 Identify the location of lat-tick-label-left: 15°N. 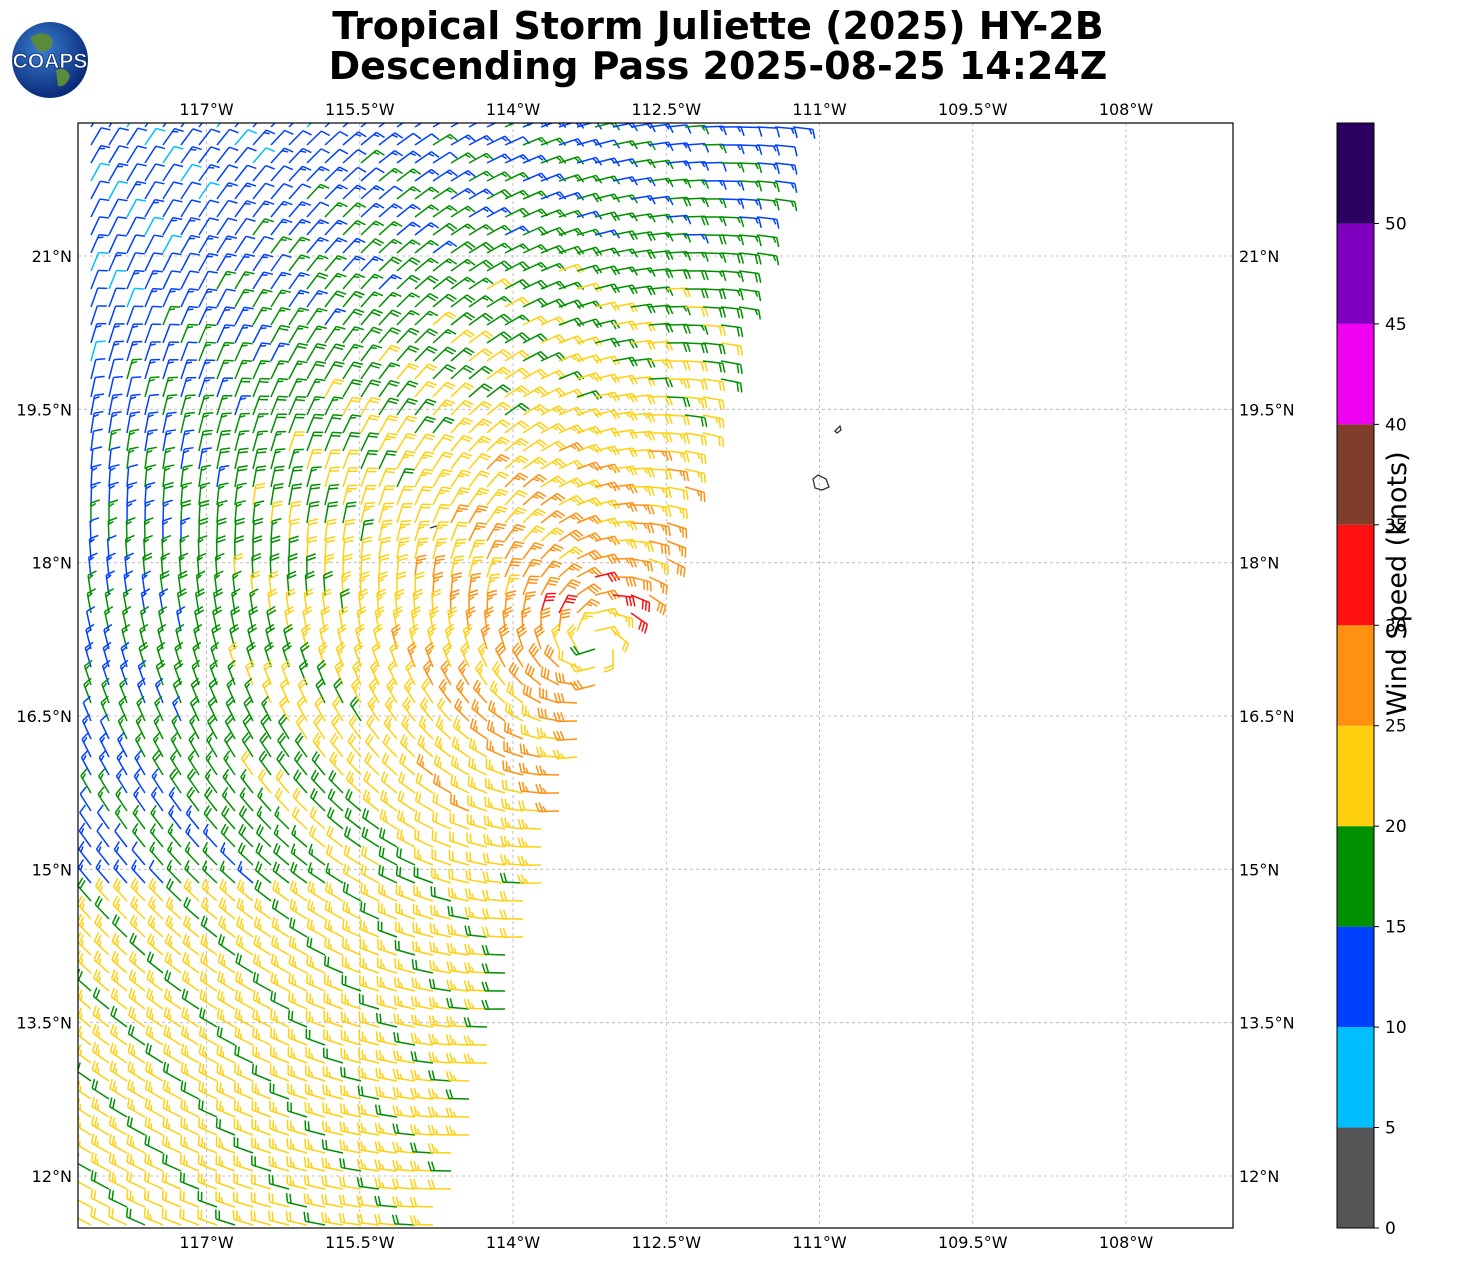
(52, 869).